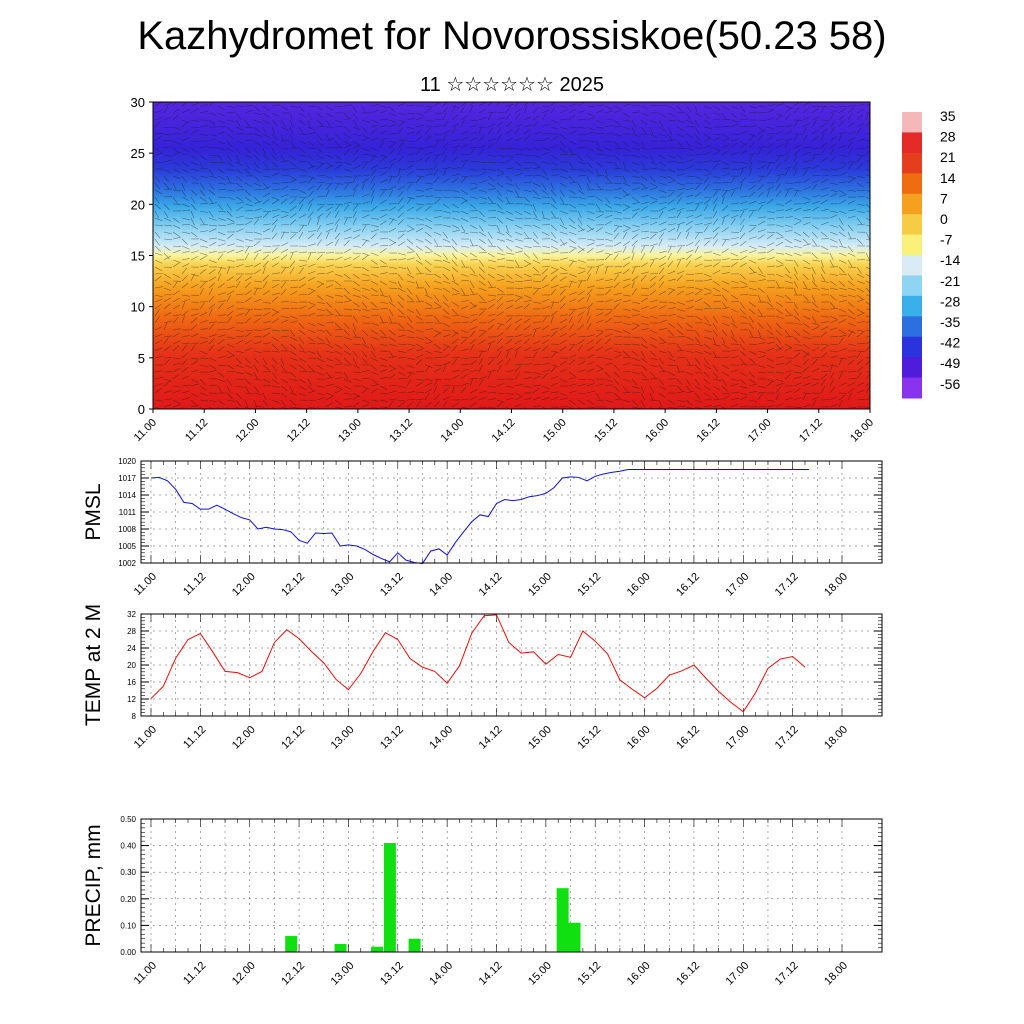  What do you see at coordinates (491, 585) in the screenshot?
I see `x-tick-label: 14.12` at bounding box center [491, 585].